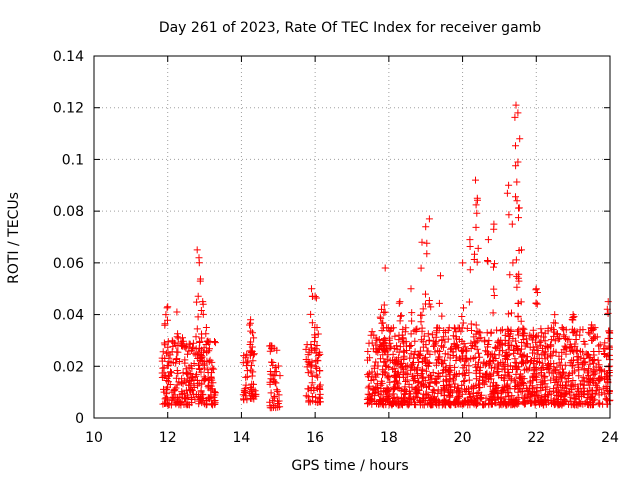  I want to click on x-tick-label: 10, so click(94, 438).